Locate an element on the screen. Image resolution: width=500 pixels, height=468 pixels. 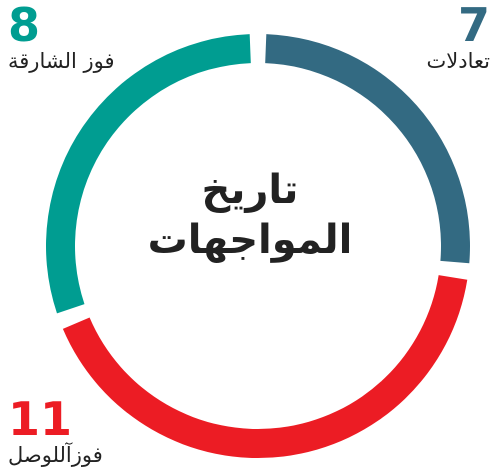
draws-value: 7 is located at coordinates (473, 26).